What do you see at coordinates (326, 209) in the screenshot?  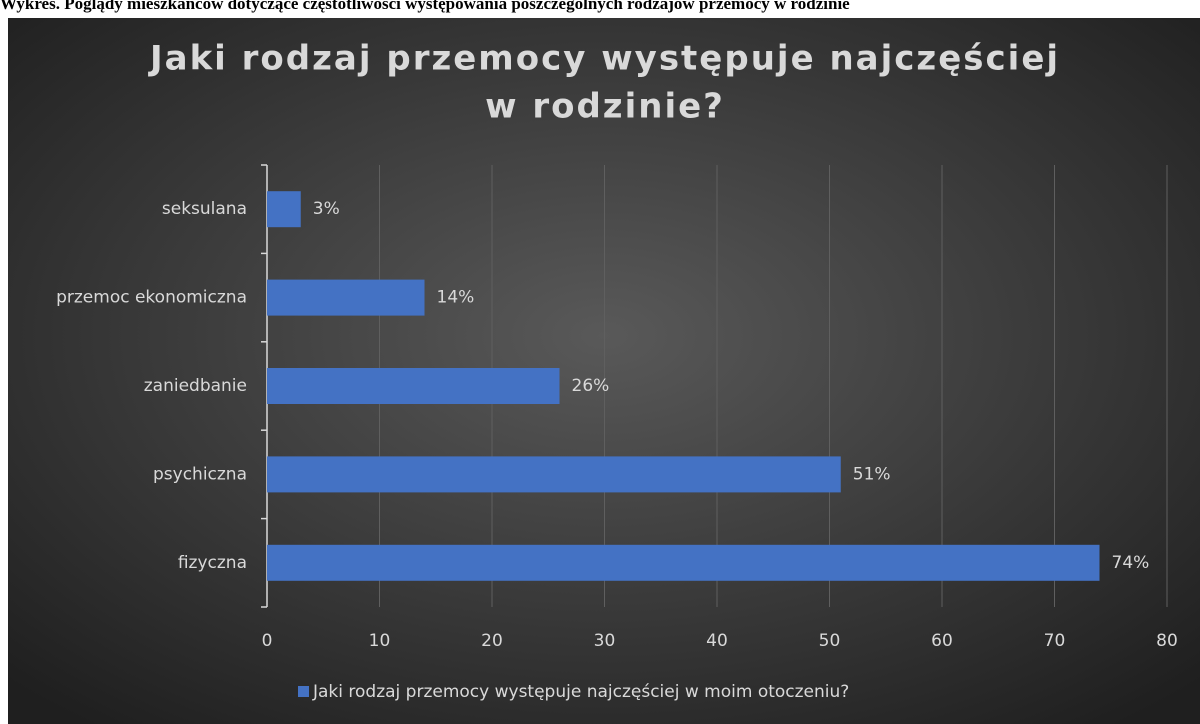 I see `data-label: 3%` at bounding box center [326, 209].